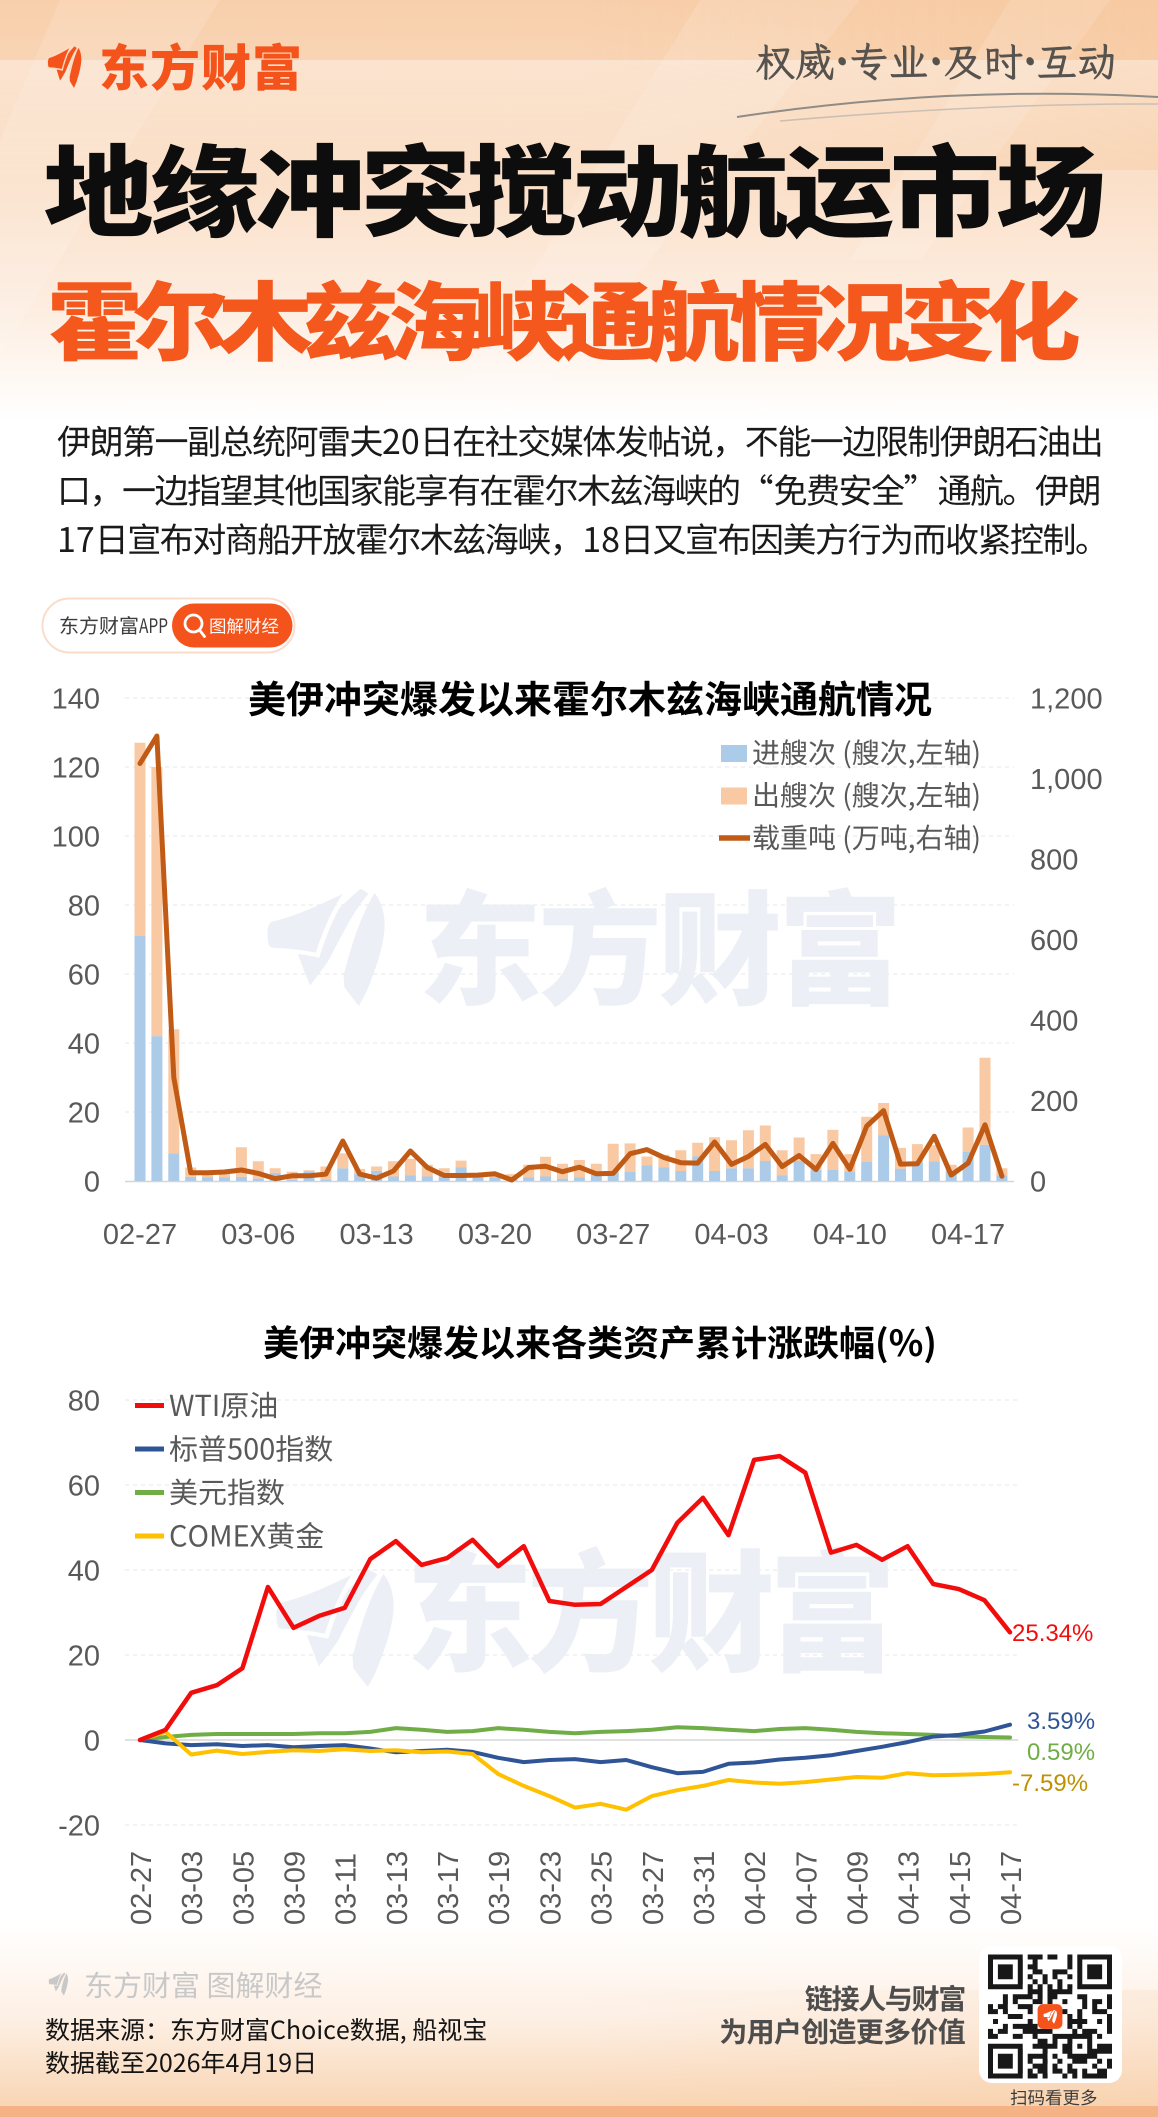  Describe the element at coordinates (1050, 1783) in the screenshot. I see `svg-text: -7.59%` at that location.